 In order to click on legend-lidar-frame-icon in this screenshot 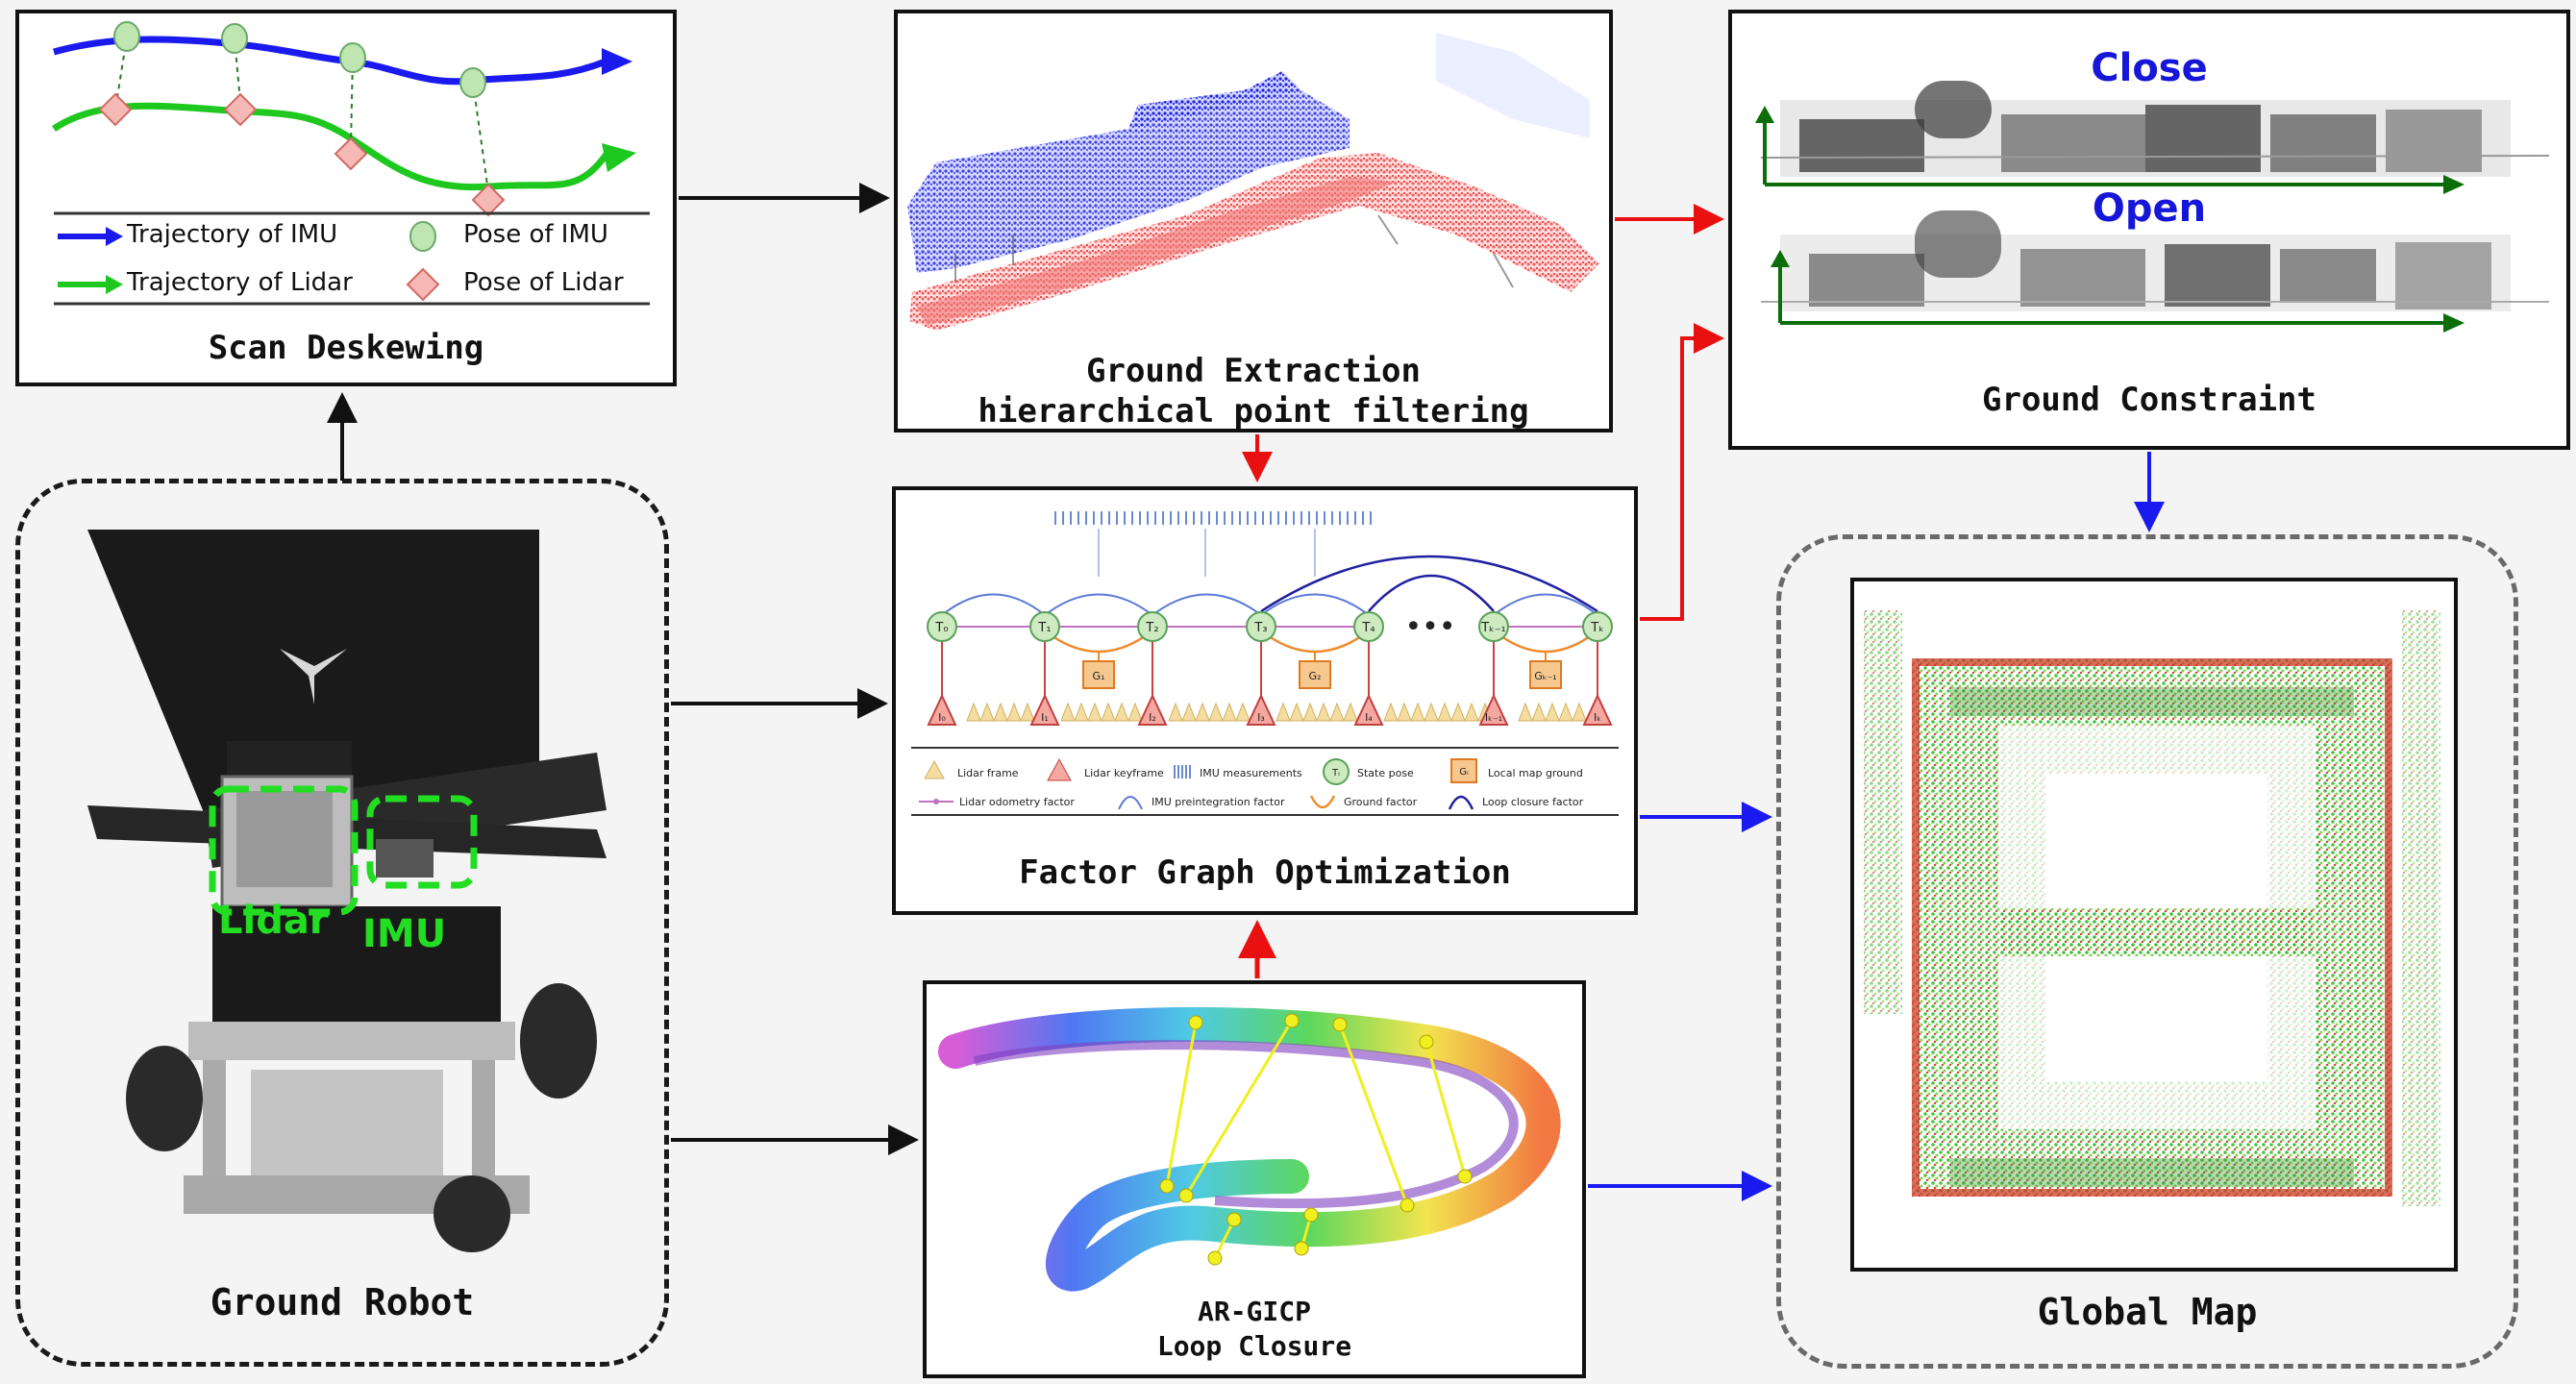, I will do `click(935, 769)`.